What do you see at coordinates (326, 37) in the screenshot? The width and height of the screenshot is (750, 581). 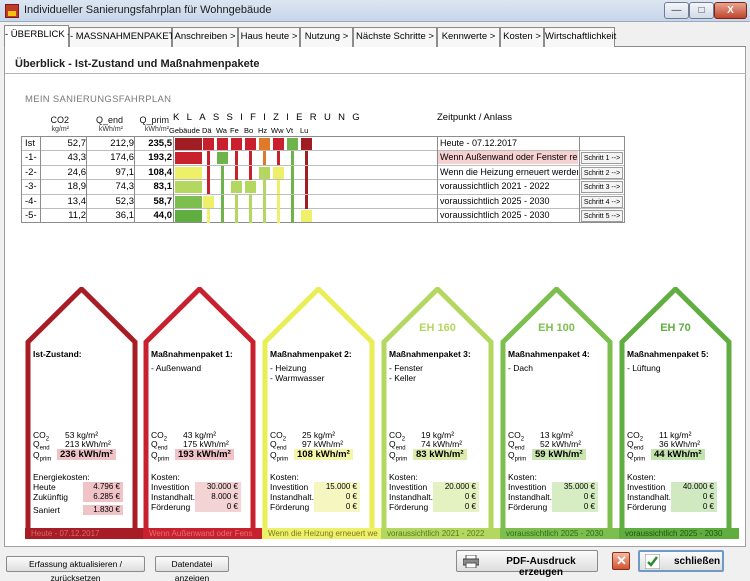 I see `tab-nutzung: Nutzung >` at bounding box center [326, 37].